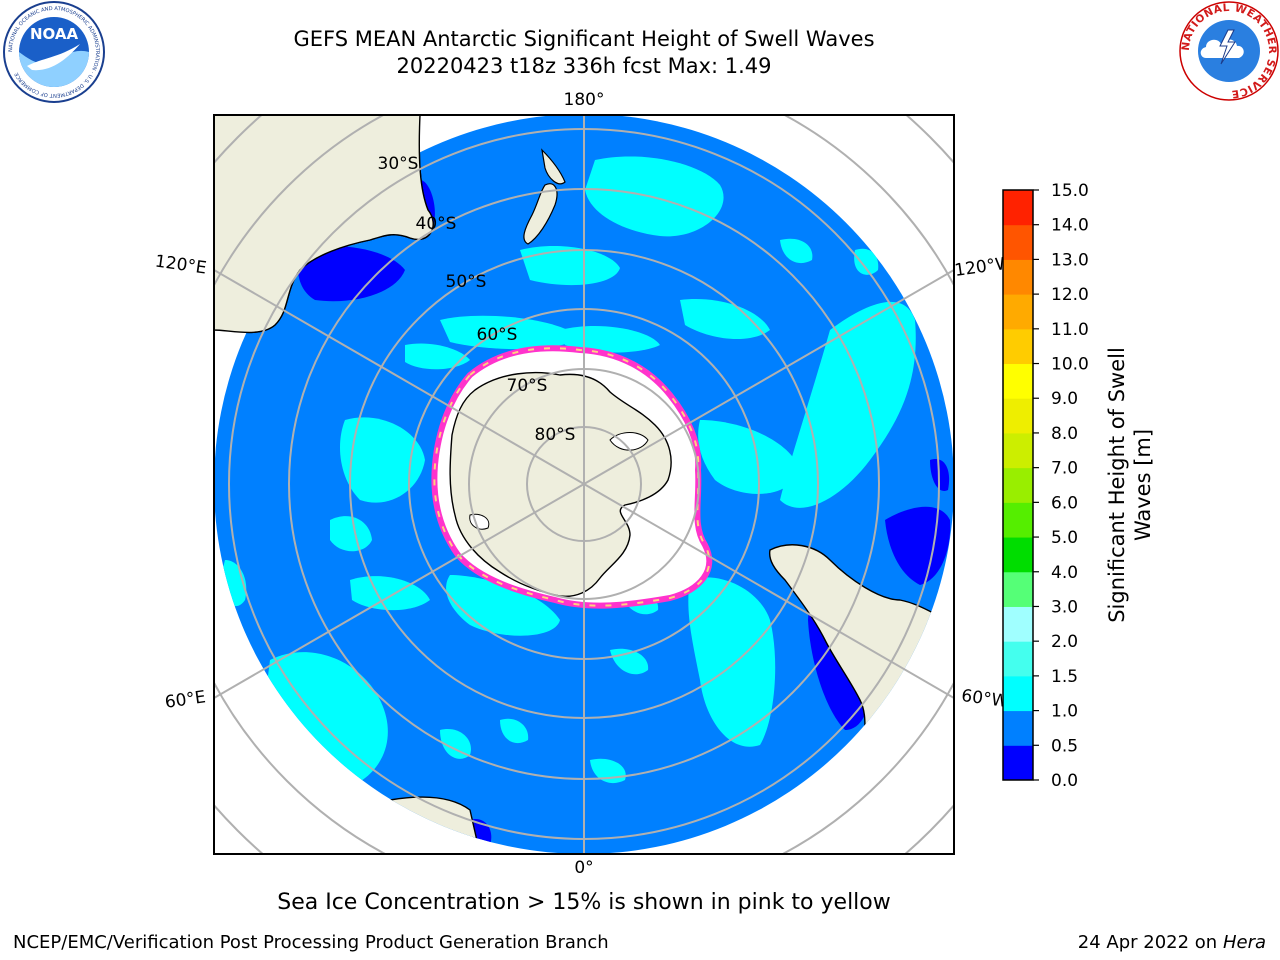  I want to click on colorbar-tick-label: 4.0, so click(1064, 573).